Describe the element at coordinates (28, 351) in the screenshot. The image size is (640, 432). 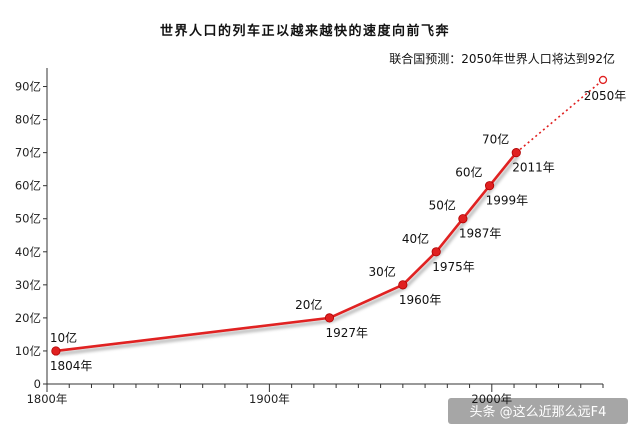
I see `y-tick-label: 10亿` at that location.